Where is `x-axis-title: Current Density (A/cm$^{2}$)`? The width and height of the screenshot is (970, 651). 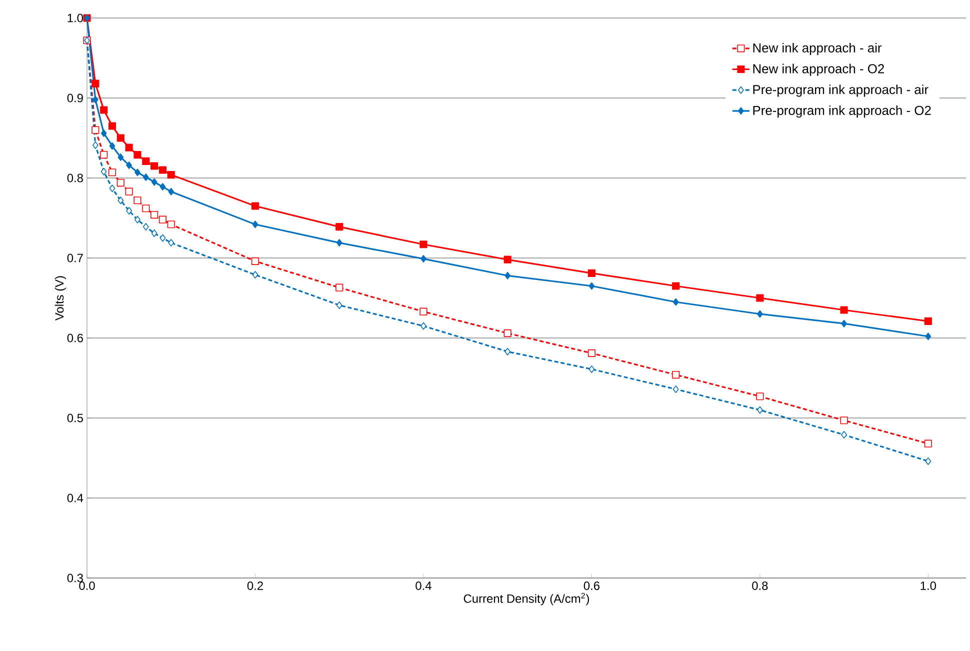 x-axis-title: Current Density (A/cm$^{2}$) is located at coordinates (527, 599).